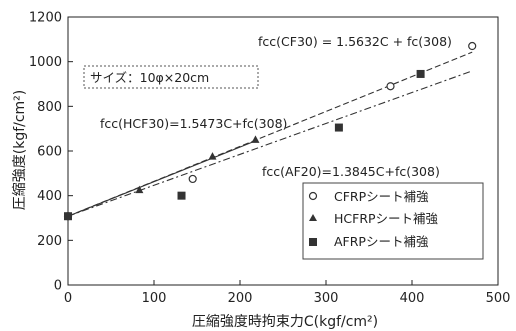  Describe the element at coordinates (351, 171) in the screenshot. I see `af20-equation-label: fcc(AF20)=1.3845C+fc(308)` at that location.